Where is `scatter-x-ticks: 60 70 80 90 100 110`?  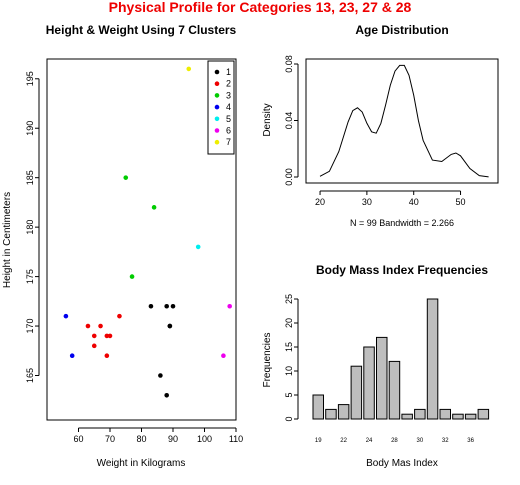
scatter-x-ticks: 60 70 80 90 100 110 is located at coordinates (158, 436).